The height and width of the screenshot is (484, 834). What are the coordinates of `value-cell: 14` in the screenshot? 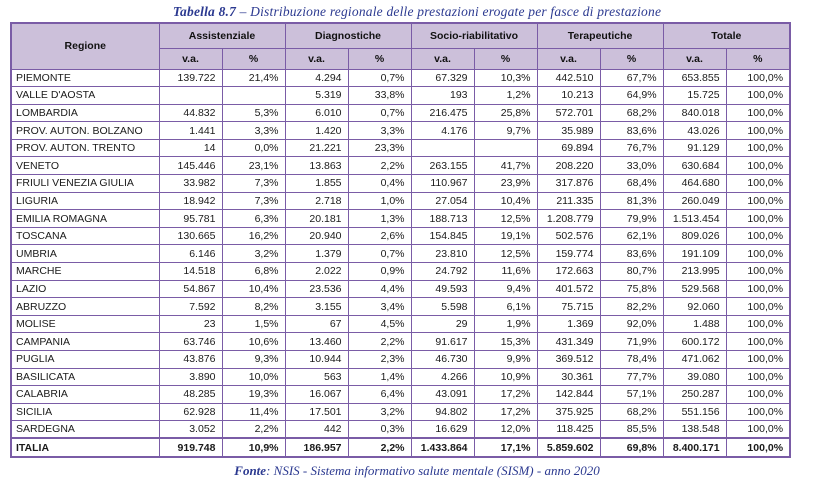 It's located at (190, 148).